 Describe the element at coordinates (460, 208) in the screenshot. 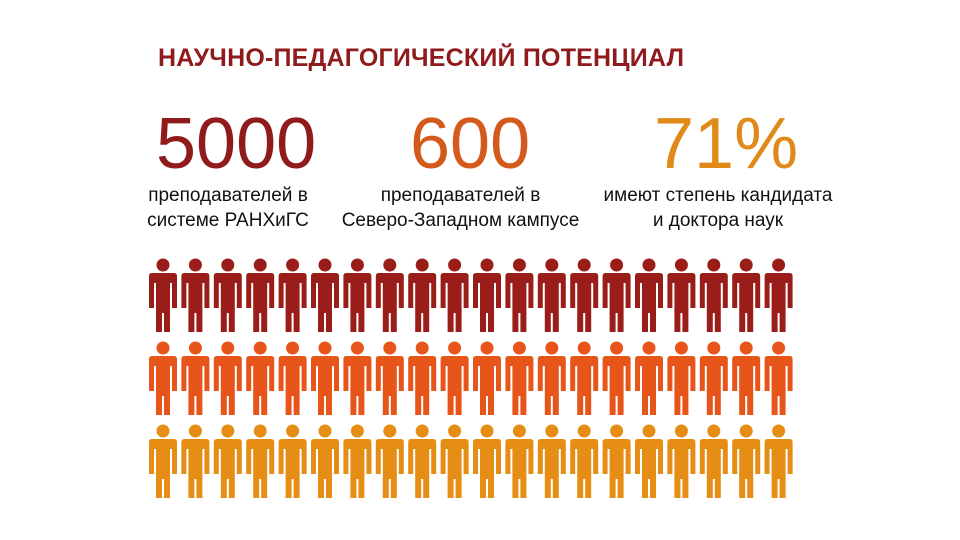

I see `stat-caption-campus-teachers: преподавателей в Северо-Западном кампусе` at that location.